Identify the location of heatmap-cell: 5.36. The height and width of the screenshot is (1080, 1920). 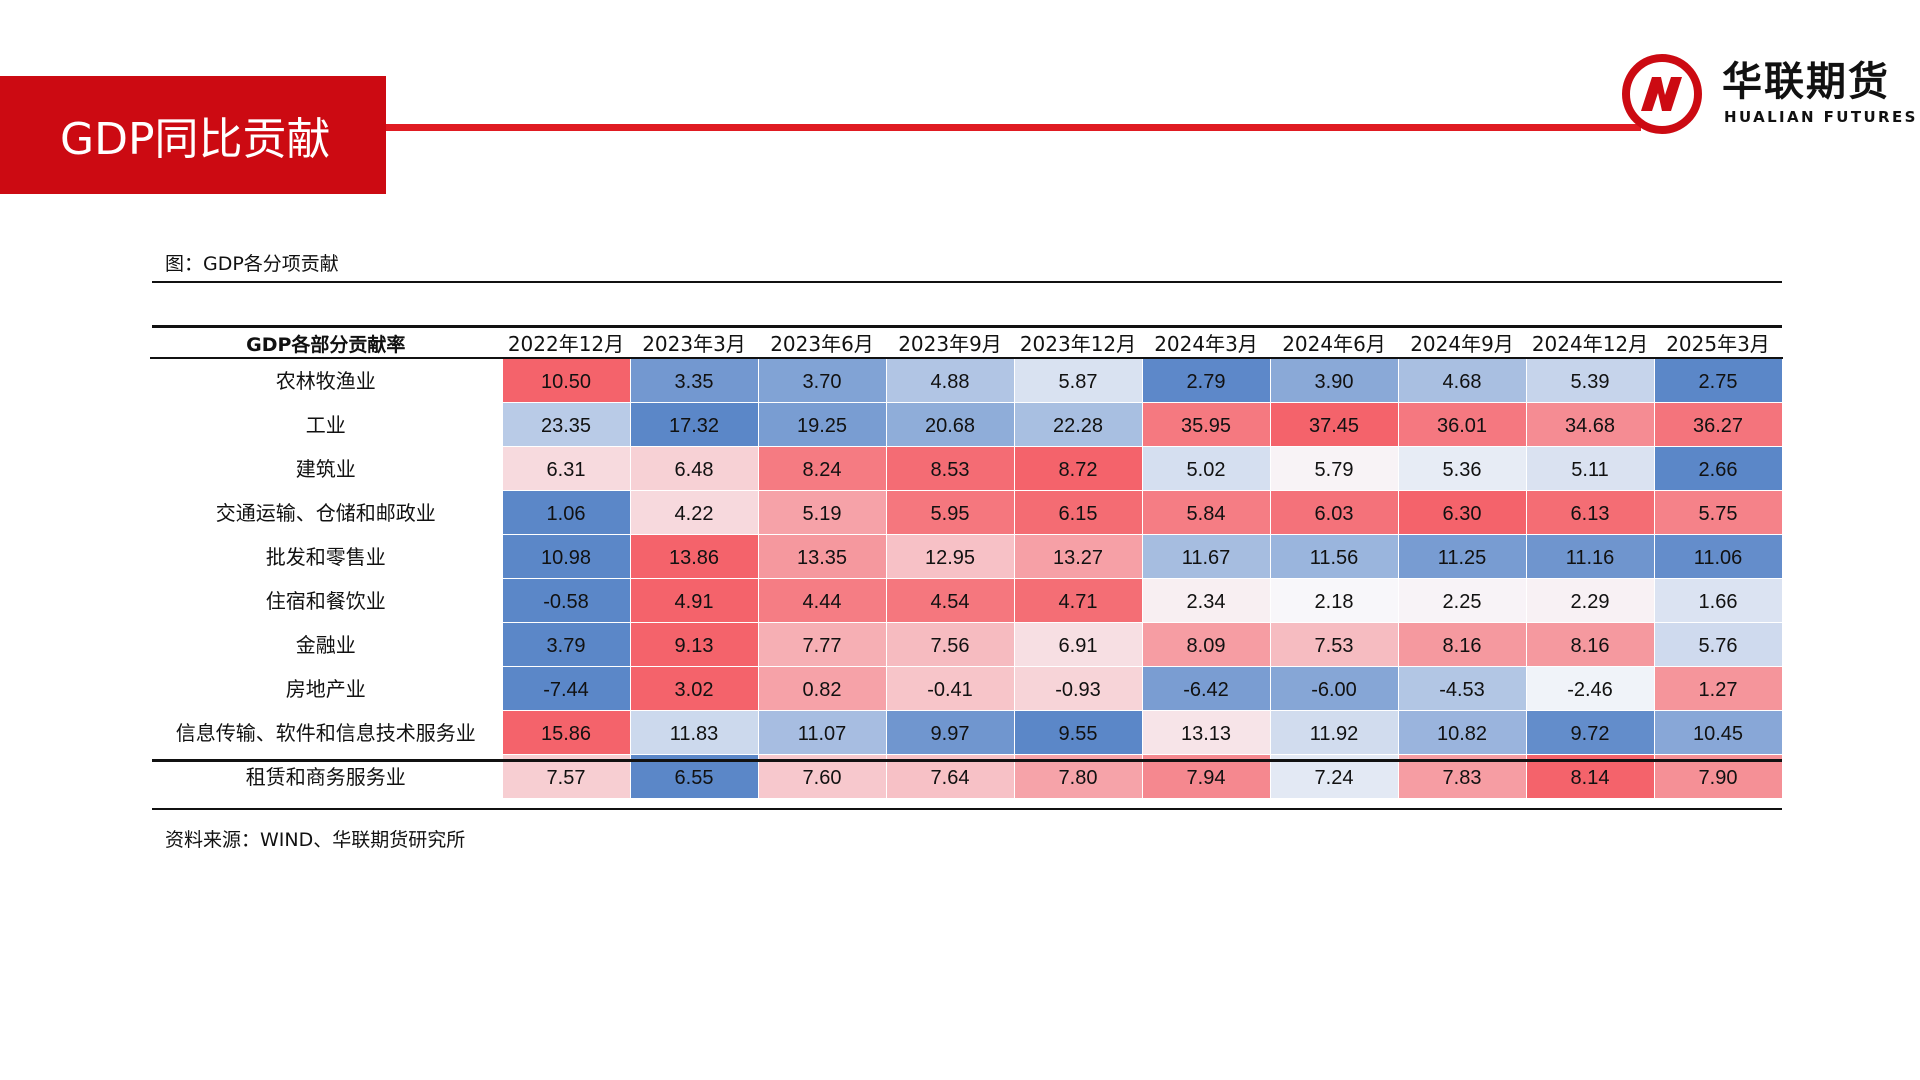
(1462, 468).